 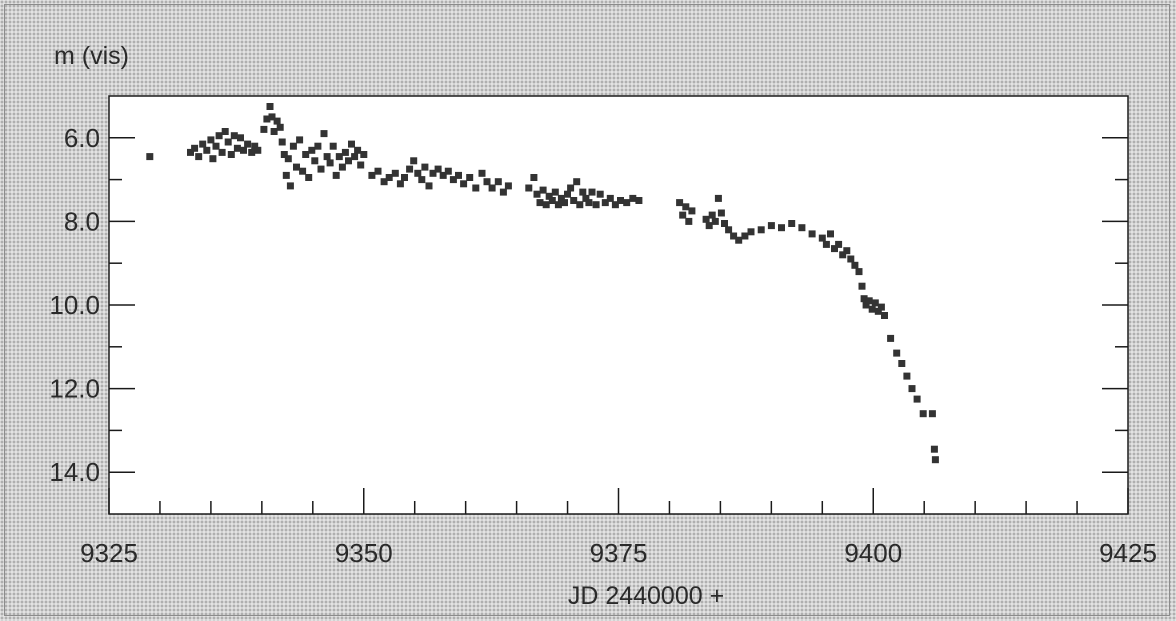 I want to click on x-tick-label: 9400, so click(x=873, y=553).